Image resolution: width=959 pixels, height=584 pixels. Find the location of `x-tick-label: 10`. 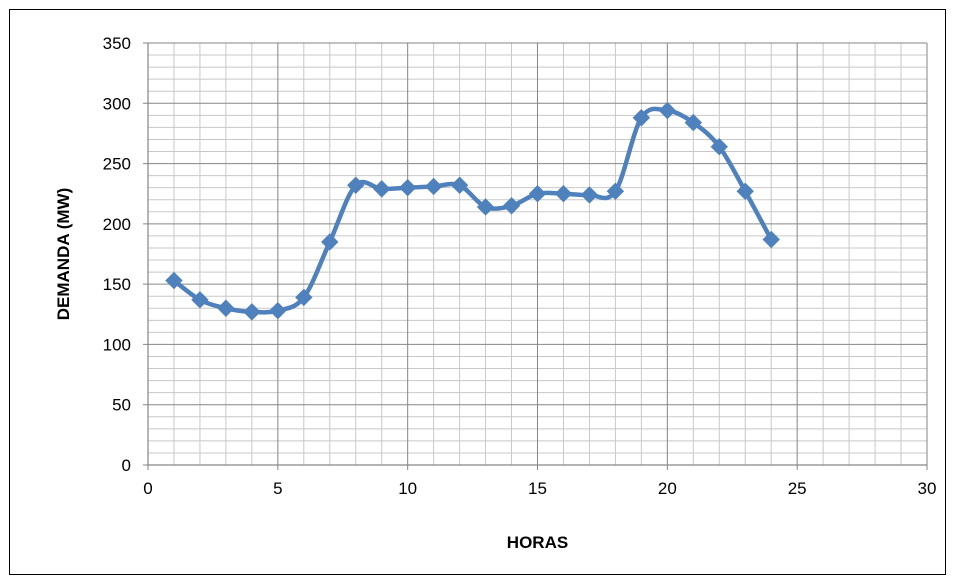

x-tick-label: 10 is located at coordinates (407, 488).